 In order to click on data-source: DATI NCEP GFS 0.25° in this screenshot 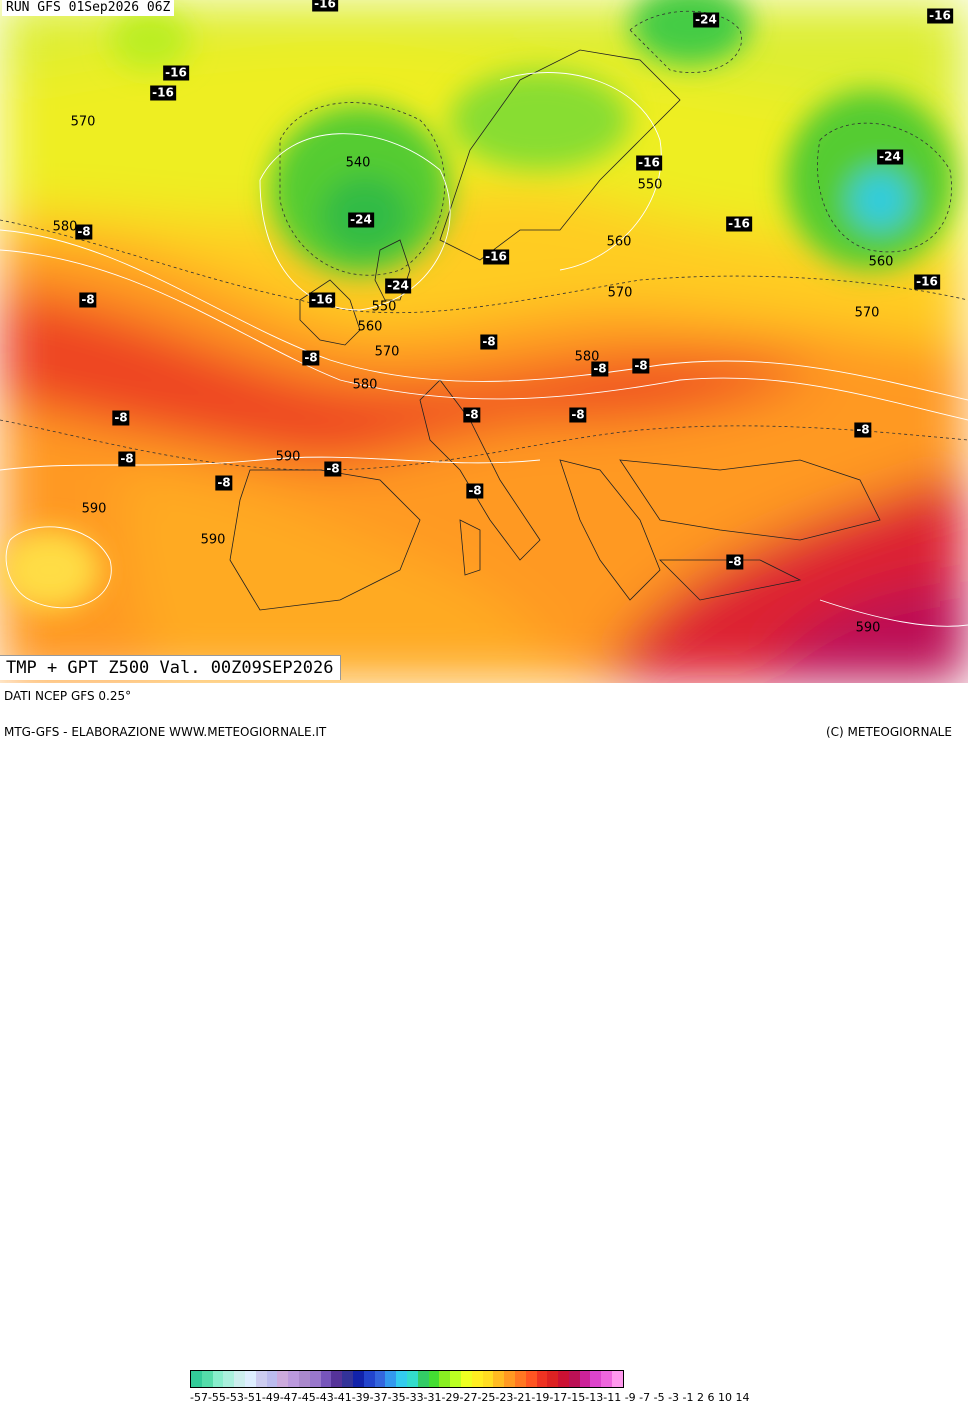, I will do `click(68, 696)`.